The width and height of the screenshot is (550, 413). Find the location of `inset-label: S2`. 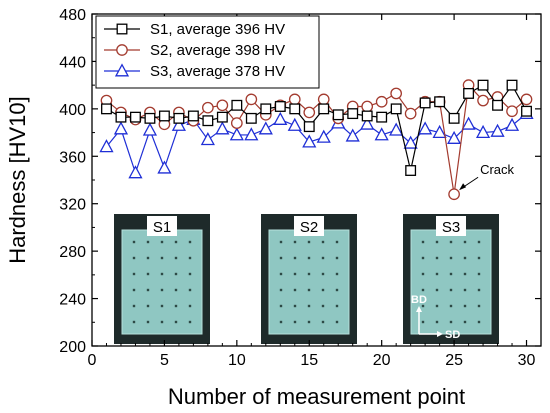

inset-label: S2 is located at coordinates (309, 227).